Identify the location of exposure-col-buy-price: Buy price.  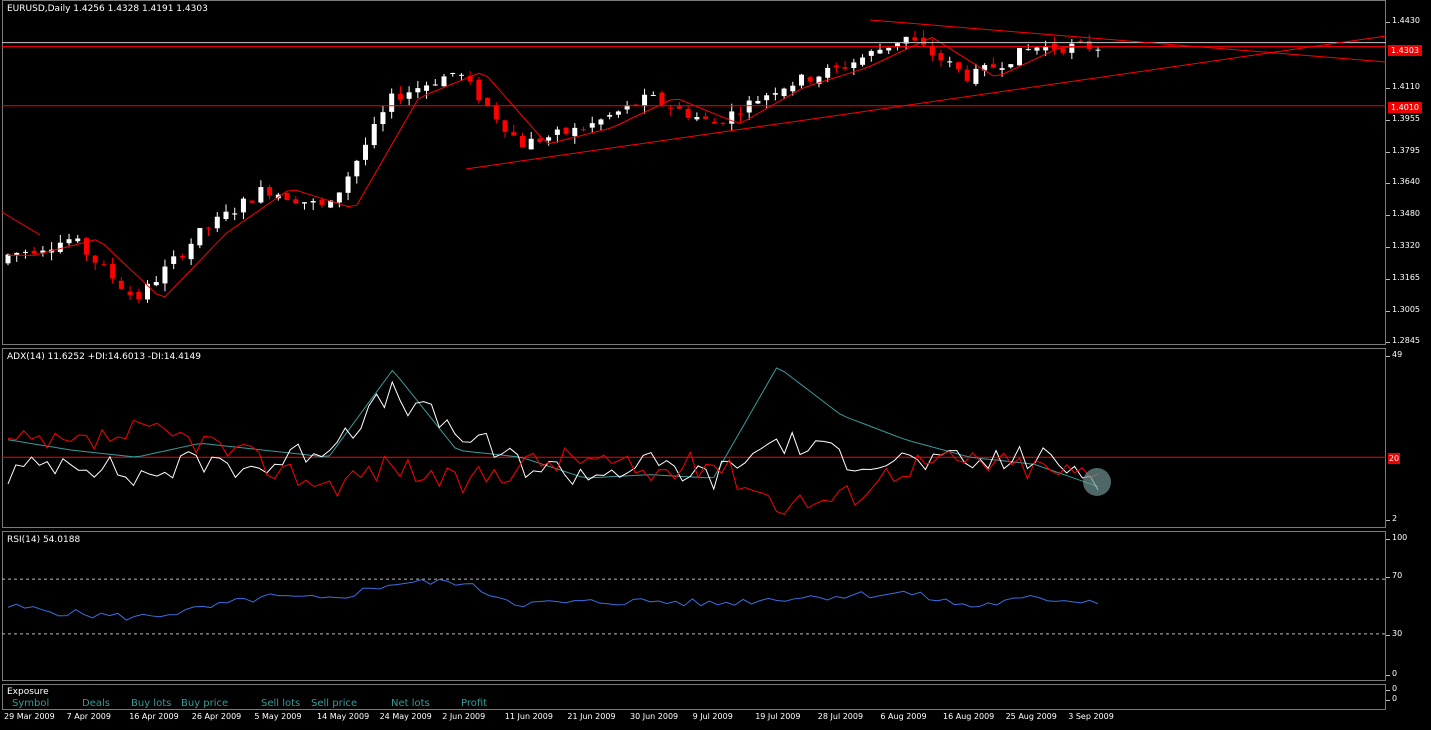
(205, 703).